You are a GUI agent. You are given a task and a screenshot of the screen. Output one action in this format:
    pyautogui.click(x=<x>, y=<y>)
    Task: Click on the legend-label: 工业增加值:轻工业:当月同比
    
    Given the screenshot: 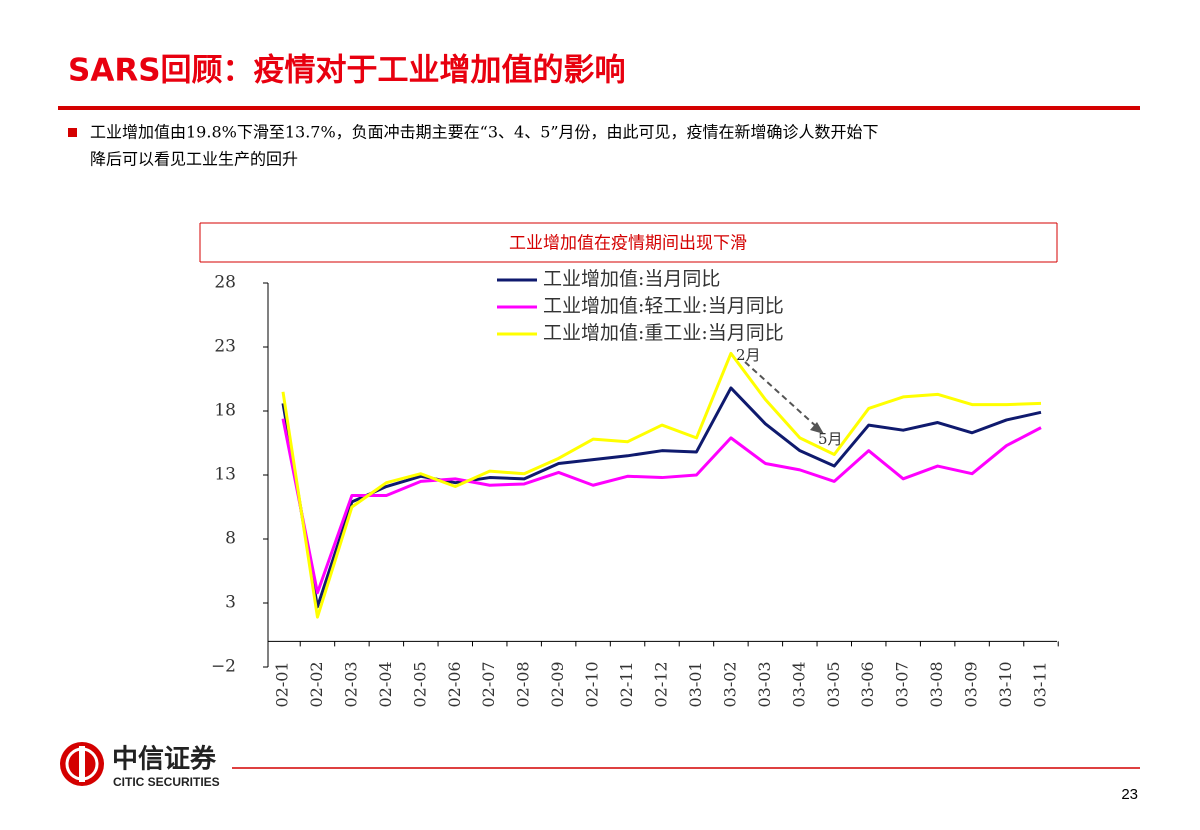 What is the action you would take?
    pyautogui.click(x=663, y=306)
    